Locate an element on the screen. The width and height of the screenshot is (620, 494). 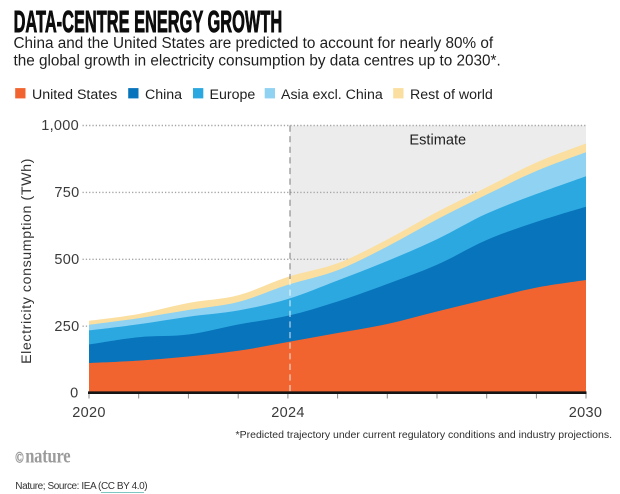
svg-text: 2024 is located at coordinates (287, 413).